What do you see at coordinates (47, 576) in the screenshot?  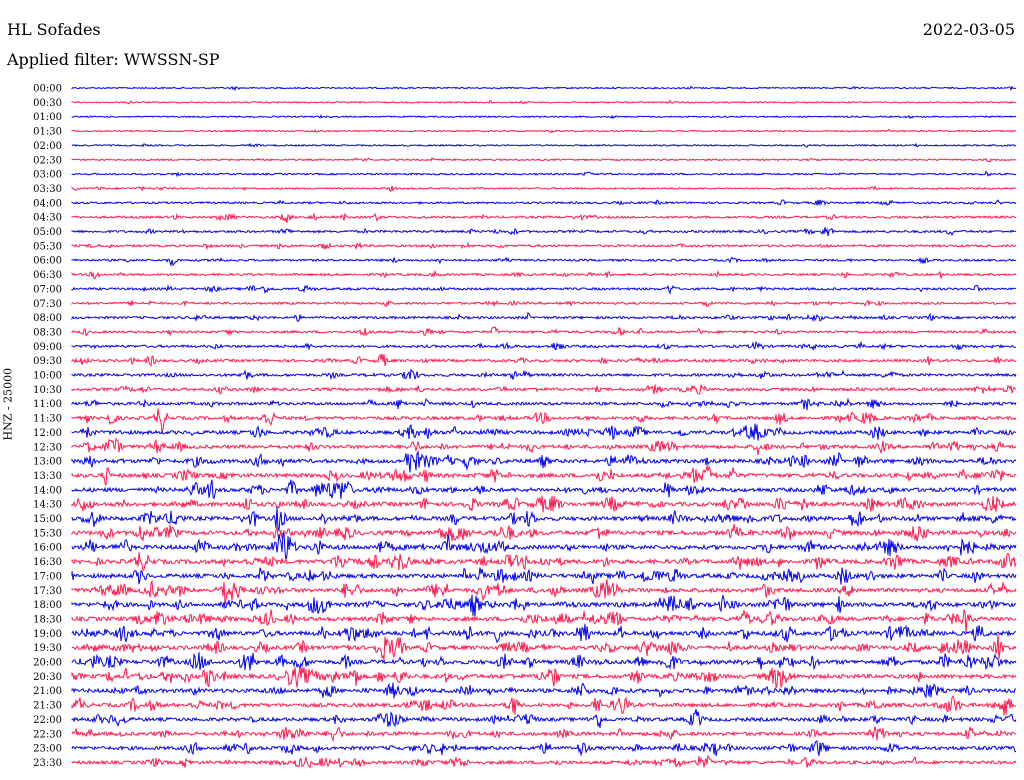 I see `row-time-label: 17:00` at bounding box center [47, 576].